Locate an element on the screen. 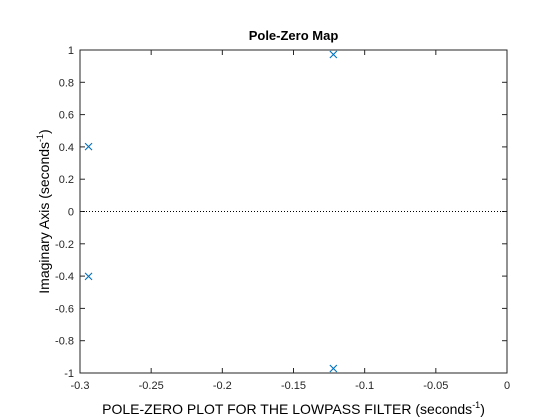 This screenshot has height=420, width=560. y-tick-label: 0.4 is located at coordinates (66, 148).